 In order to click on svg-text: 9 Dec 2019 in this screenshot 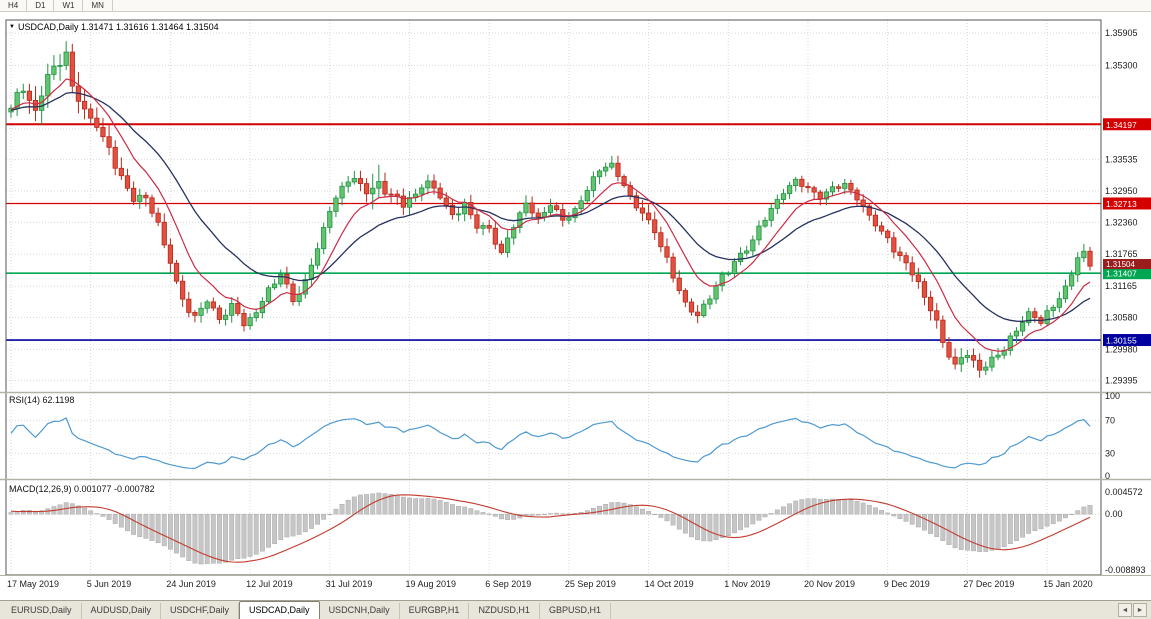, I will do `click(907, 584)`.